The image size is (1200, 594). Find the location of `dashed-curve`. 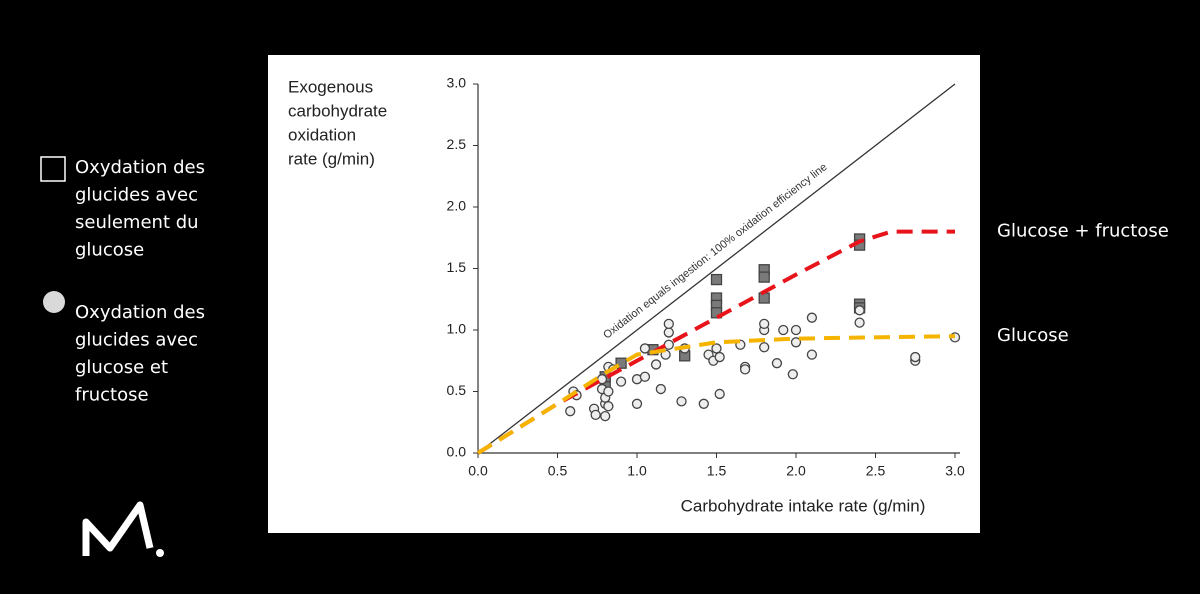

dashed-curve is located at coordinates (716, 394).